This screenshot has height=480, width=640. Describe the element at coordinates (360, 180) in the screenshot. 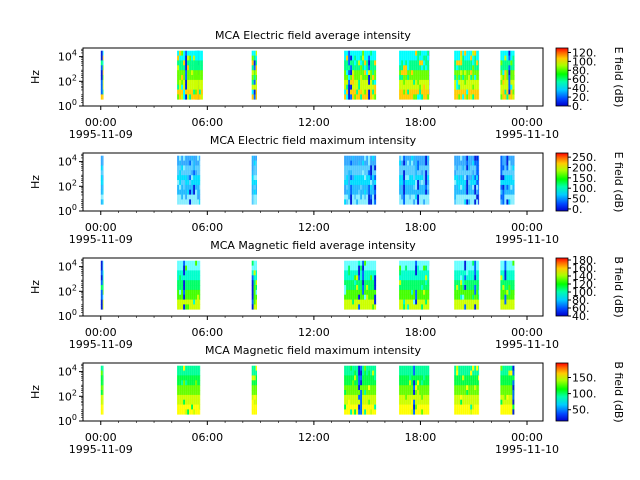

I see `data-segment` at that location.